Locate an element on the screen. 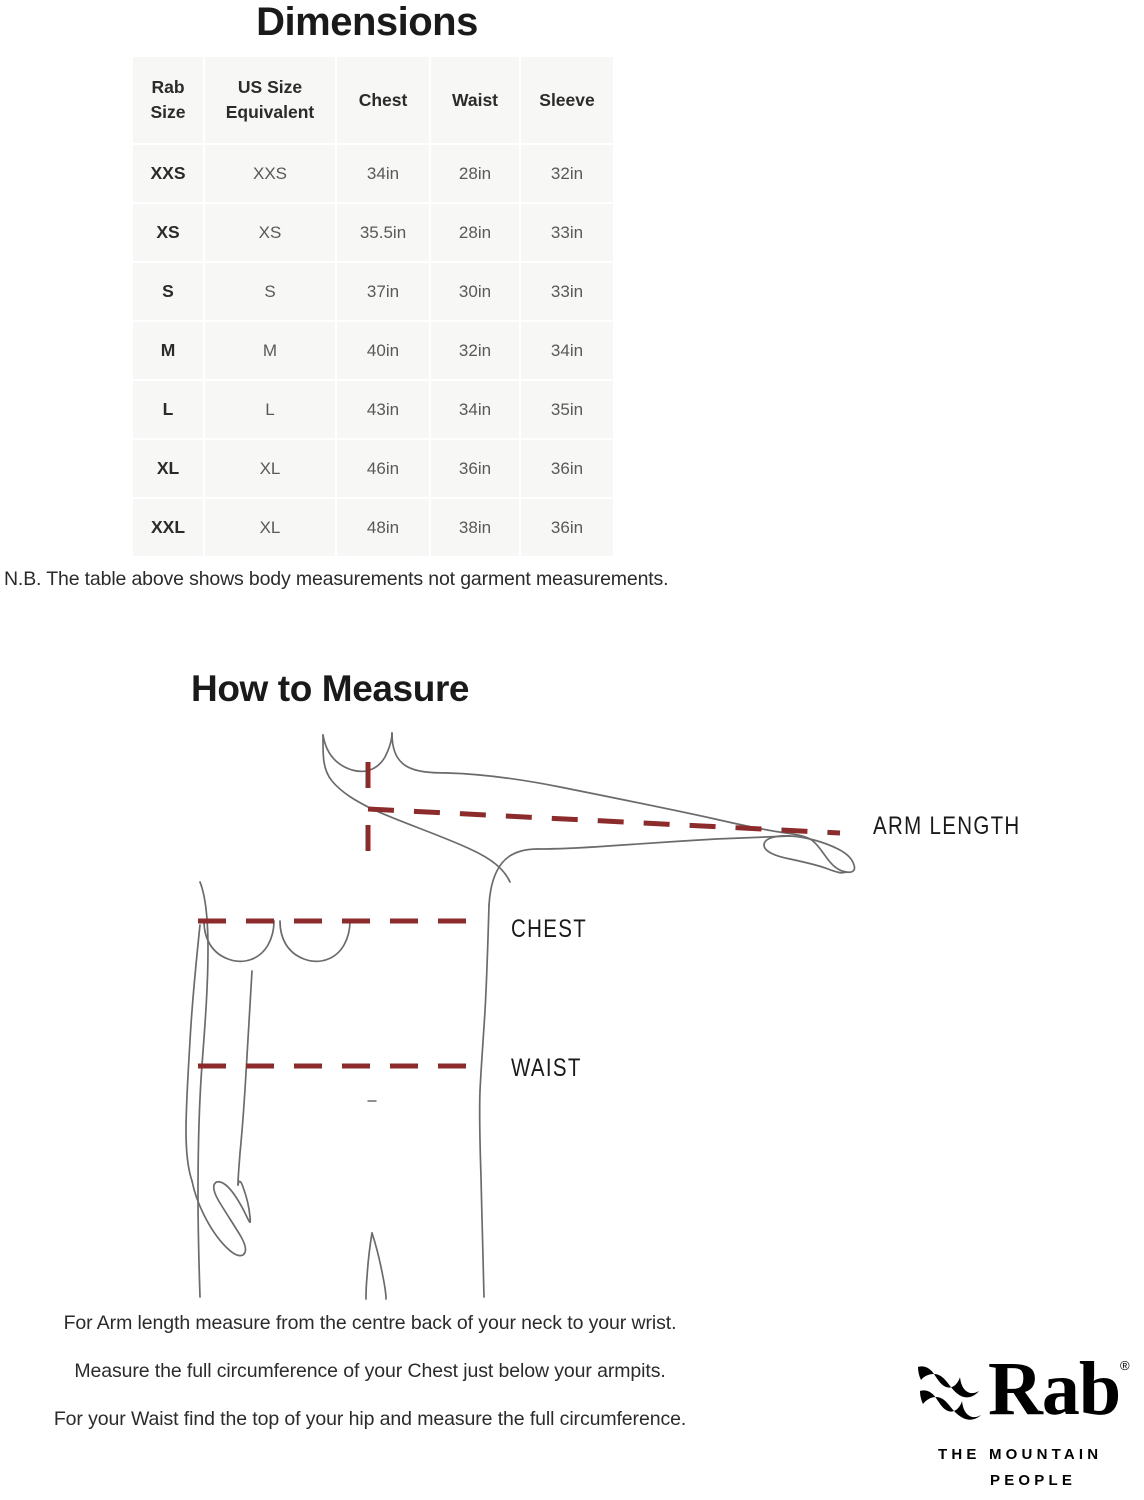 The width and height of the screenshot is (1144, 1500). table-row: L L 43in 34in 35in is located at coordinates (373, 409).